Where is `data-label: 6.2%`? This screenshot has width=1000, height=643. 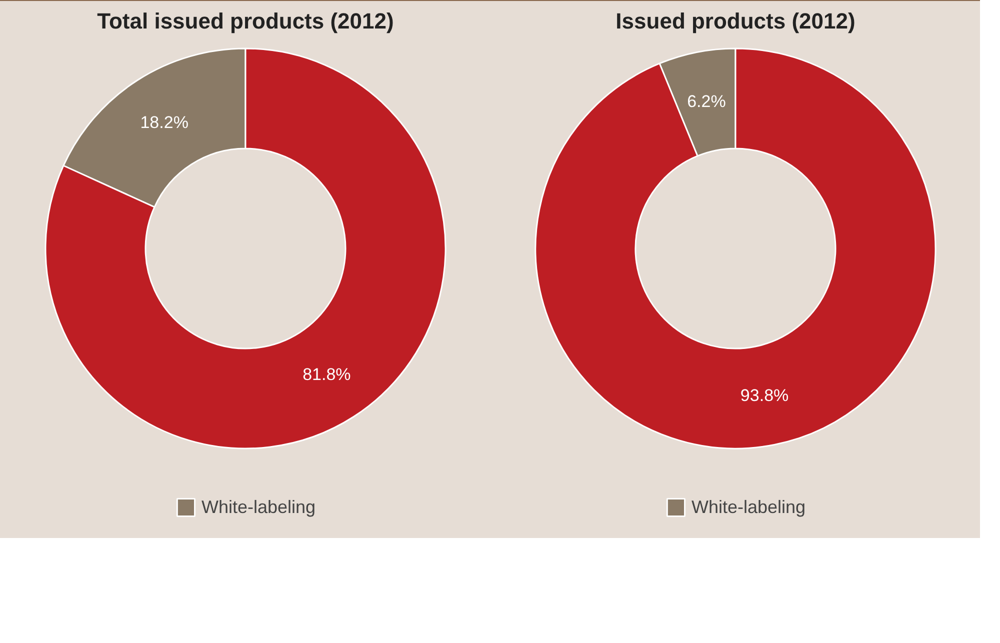 data-label: 6.2% is located at coordinates (706, 101).